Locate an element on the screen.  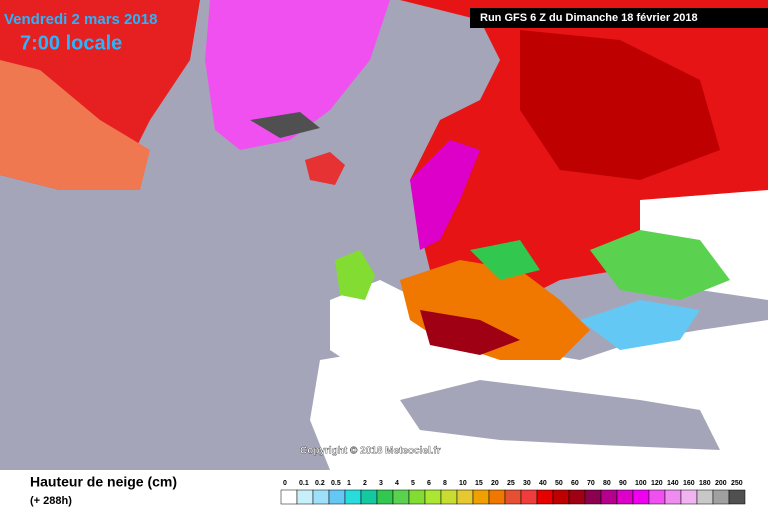
legend-label: 8 is located at coordinates (445, 483).